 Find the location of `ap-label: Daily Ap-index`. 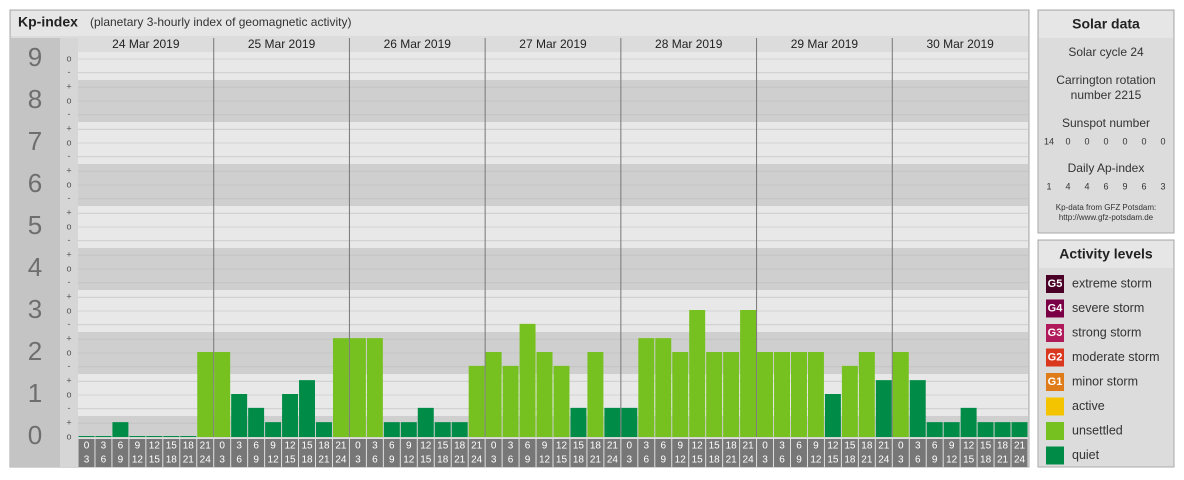

ap-label: Daily Ap-index is located at coordinates (1106, 168).